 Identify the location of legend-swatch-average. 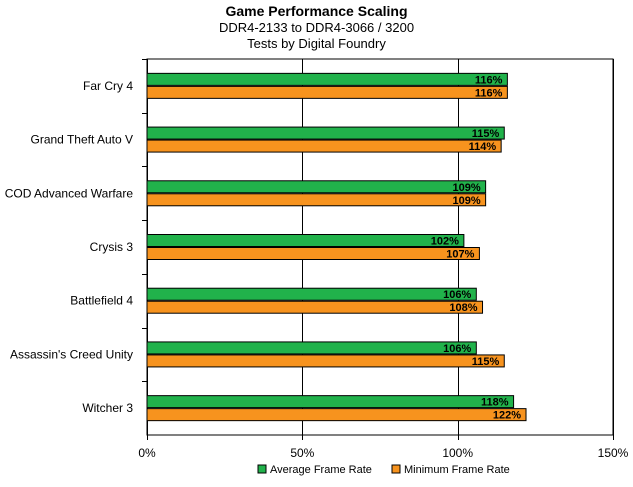
(262, 469).